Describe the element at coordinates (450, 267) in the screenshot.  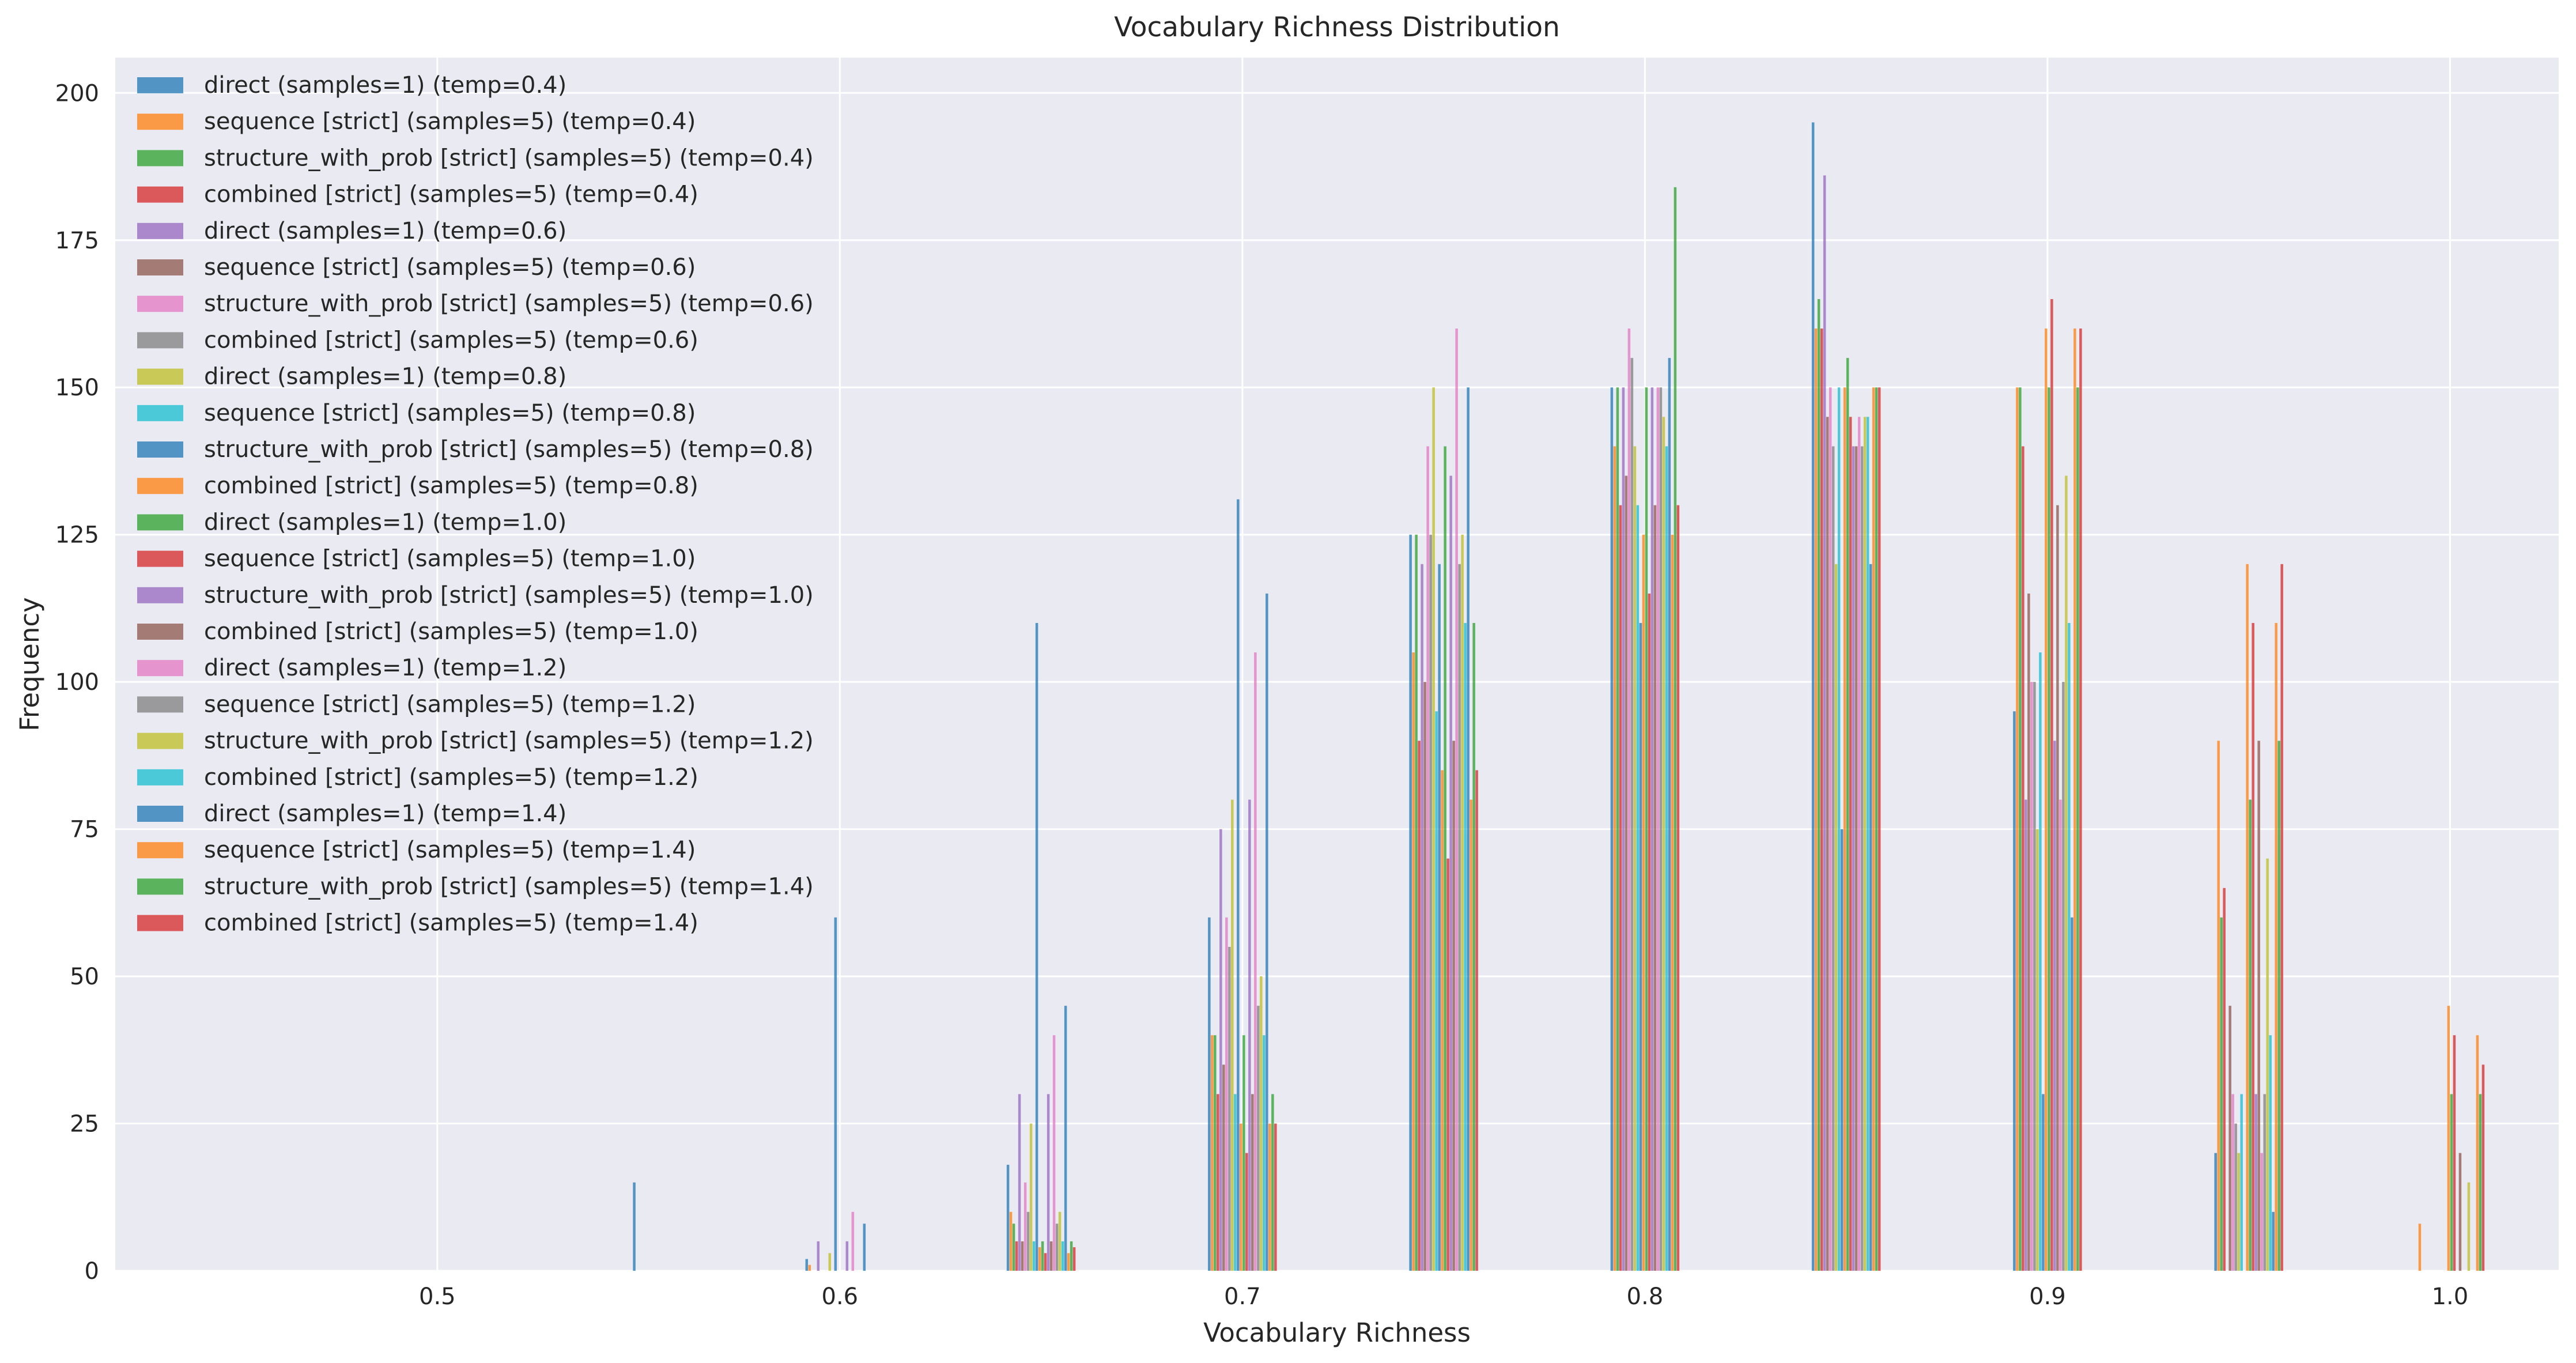
I see `legend-label: sequence [strict] (samples=5) (temp=0.6)` at that location.